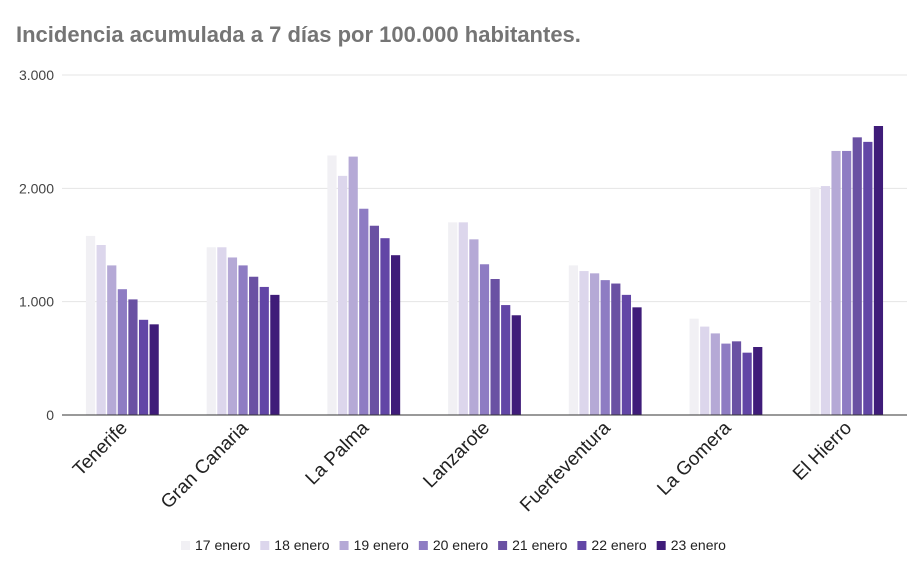 The width and height of the screenshot is (917, 571). I want to click on x-tick-label: Tenerife, so click(100, 449).